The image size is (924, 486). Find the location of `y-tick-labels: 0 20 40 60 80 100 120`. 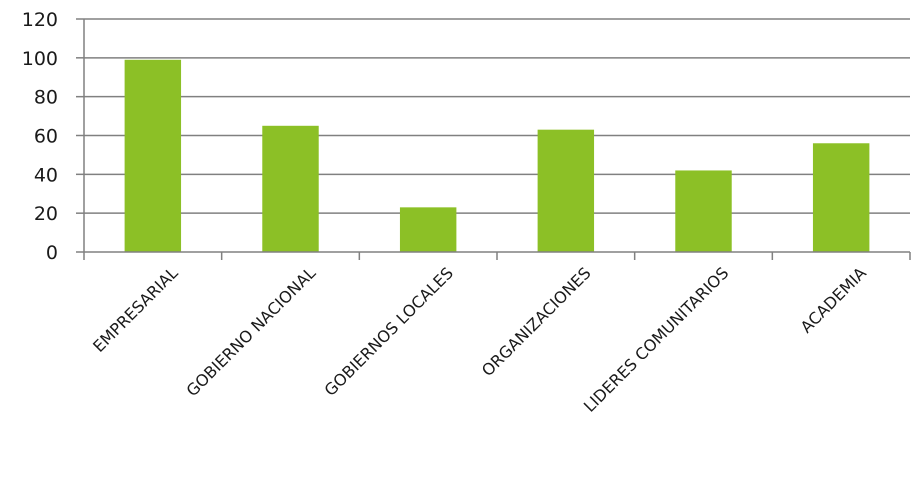

y-tick-labels: 0 20 40 60 80 100 120 is located at coordinates (40, 136).